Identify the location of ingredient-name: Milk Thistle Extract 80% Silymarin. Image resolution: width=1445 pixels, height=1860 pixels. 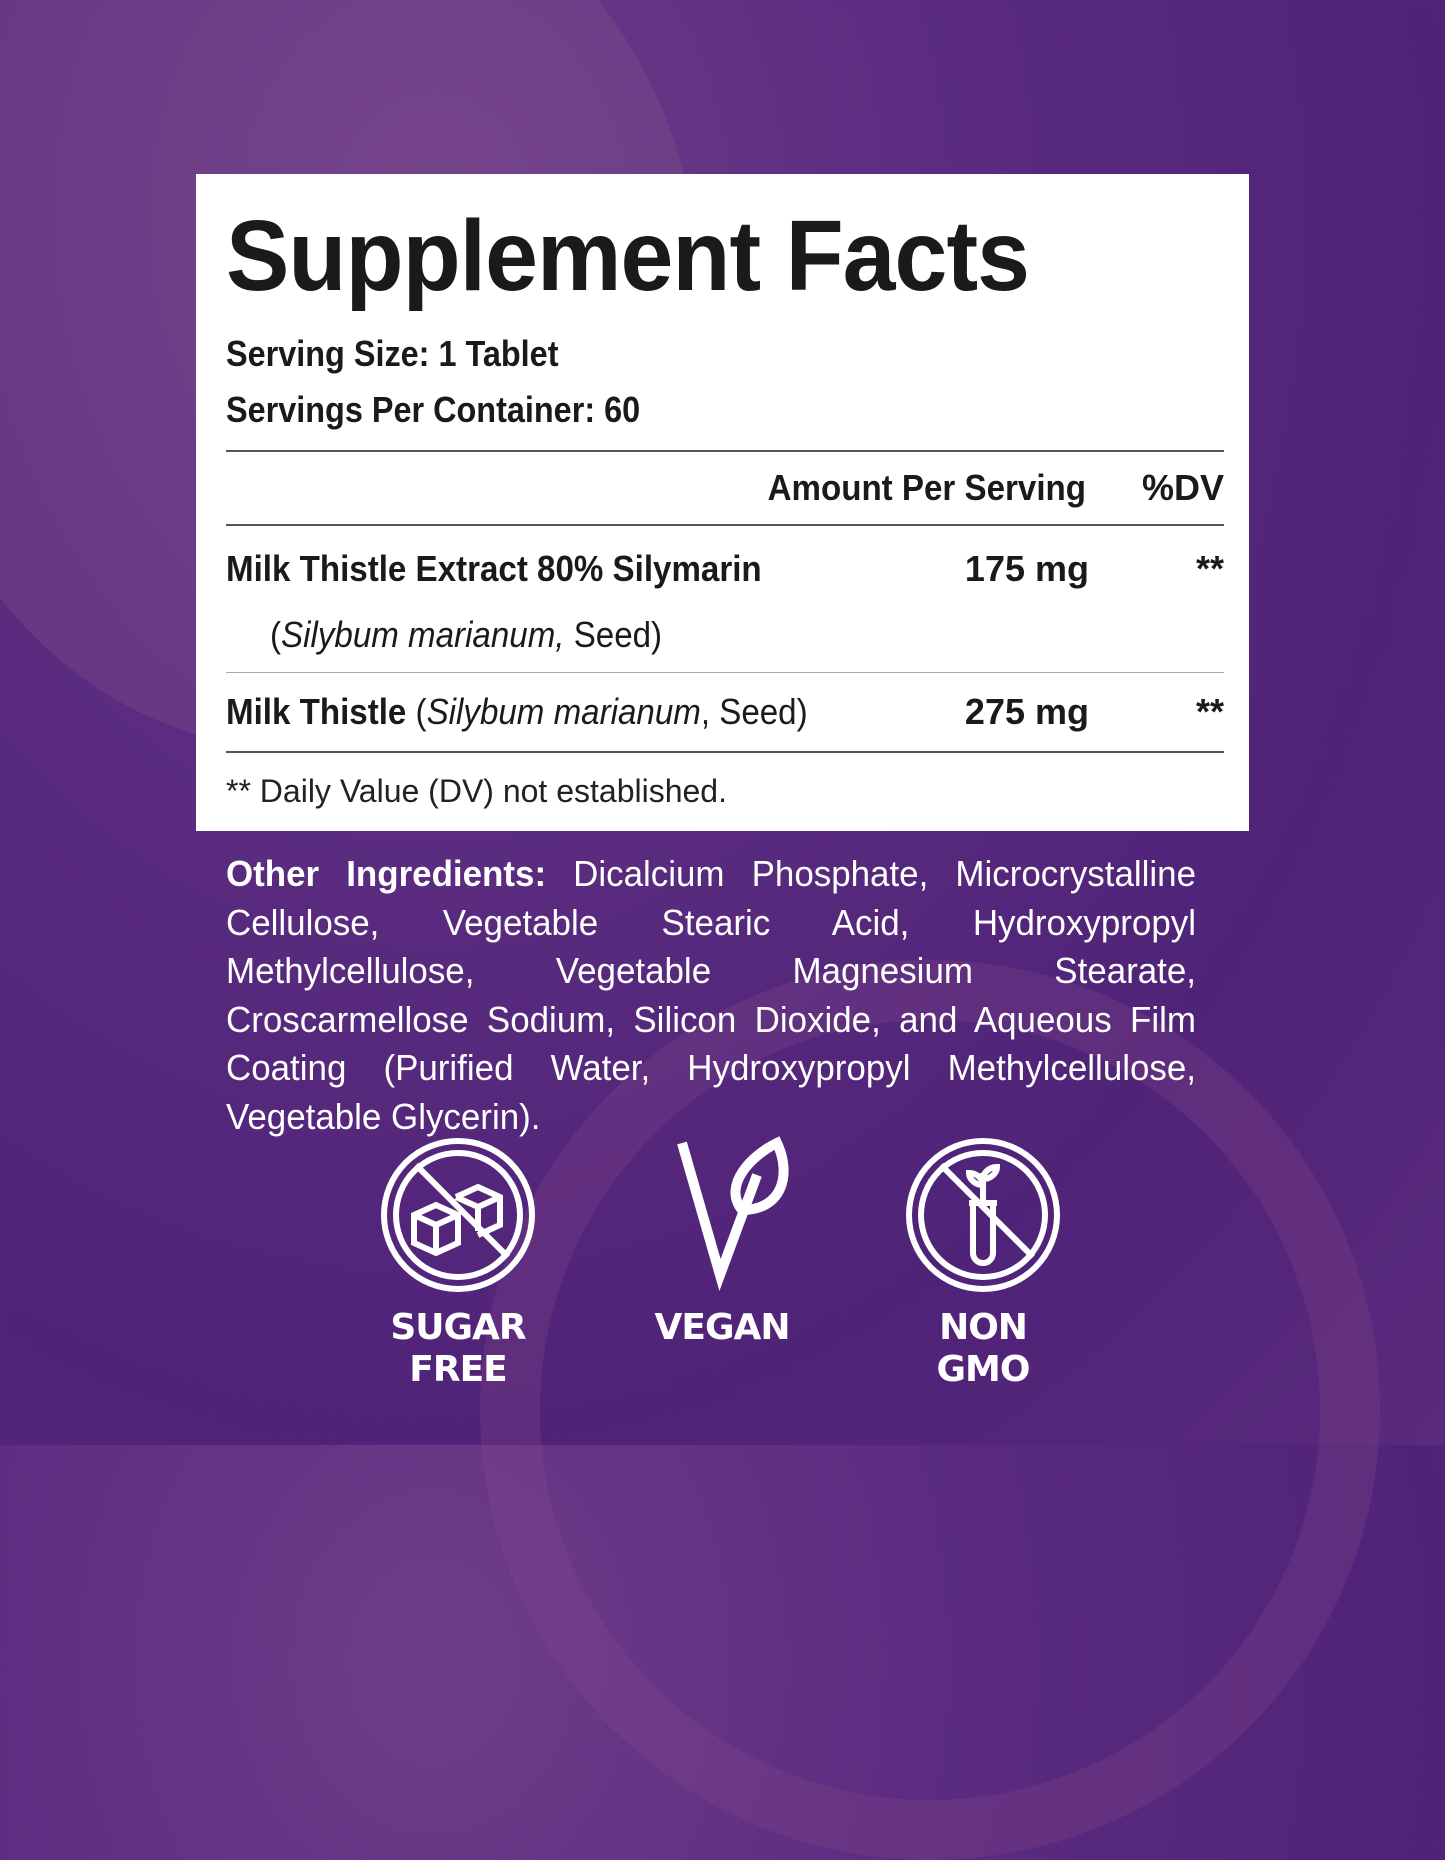
(494, 568).